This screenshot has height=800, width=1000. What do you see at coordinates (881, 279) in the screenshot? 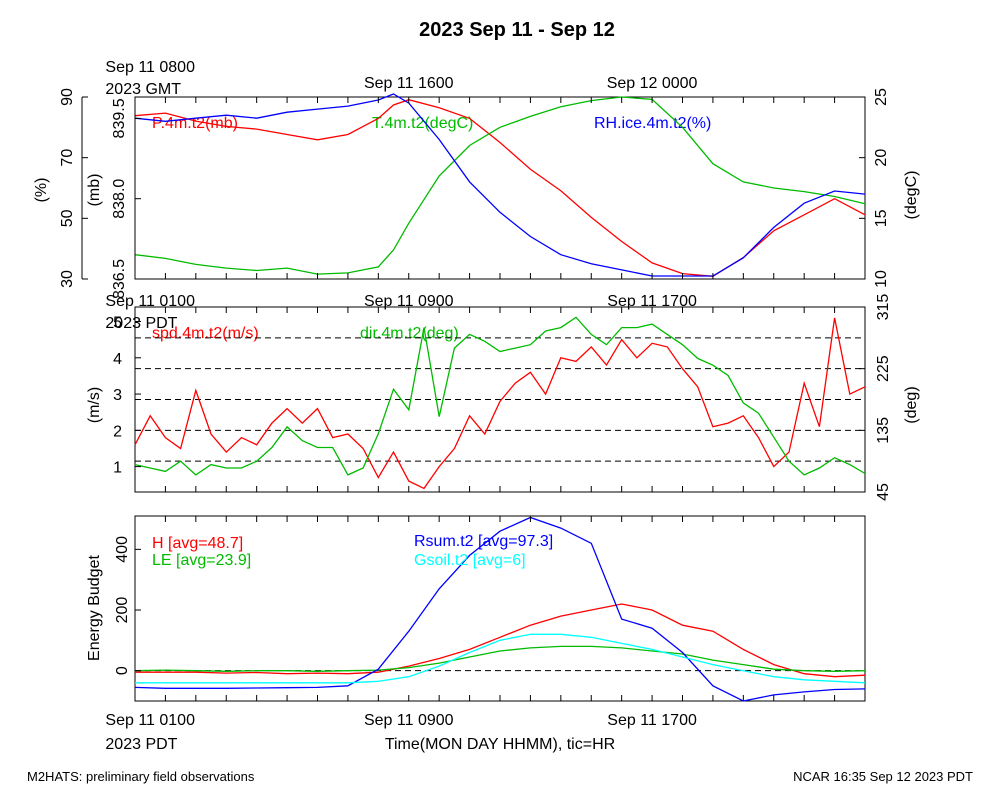
I see `temperature-axis-tick-label: 10` at bounding box center [881, 279].